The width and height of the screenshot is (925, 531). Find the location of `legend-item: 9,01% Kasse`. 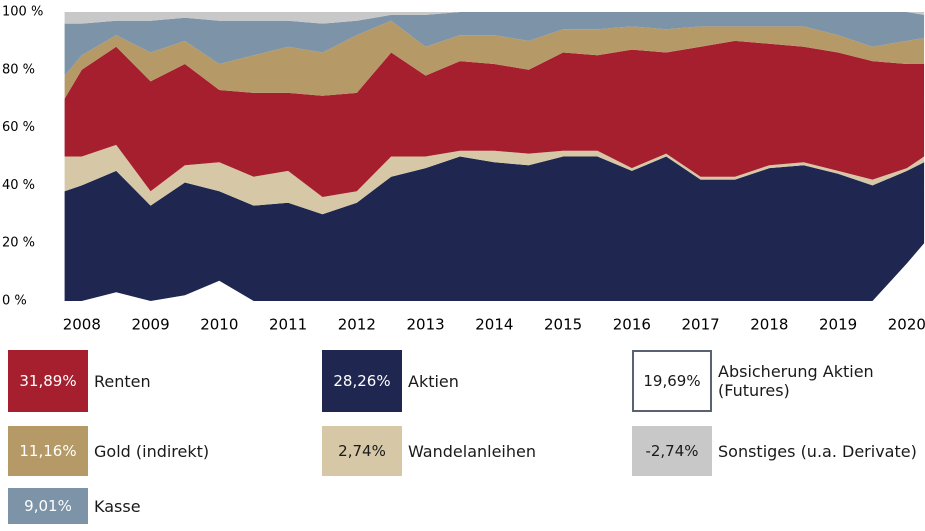

legend-item: 9,01% Kasse is located at coordinates (74, 506).